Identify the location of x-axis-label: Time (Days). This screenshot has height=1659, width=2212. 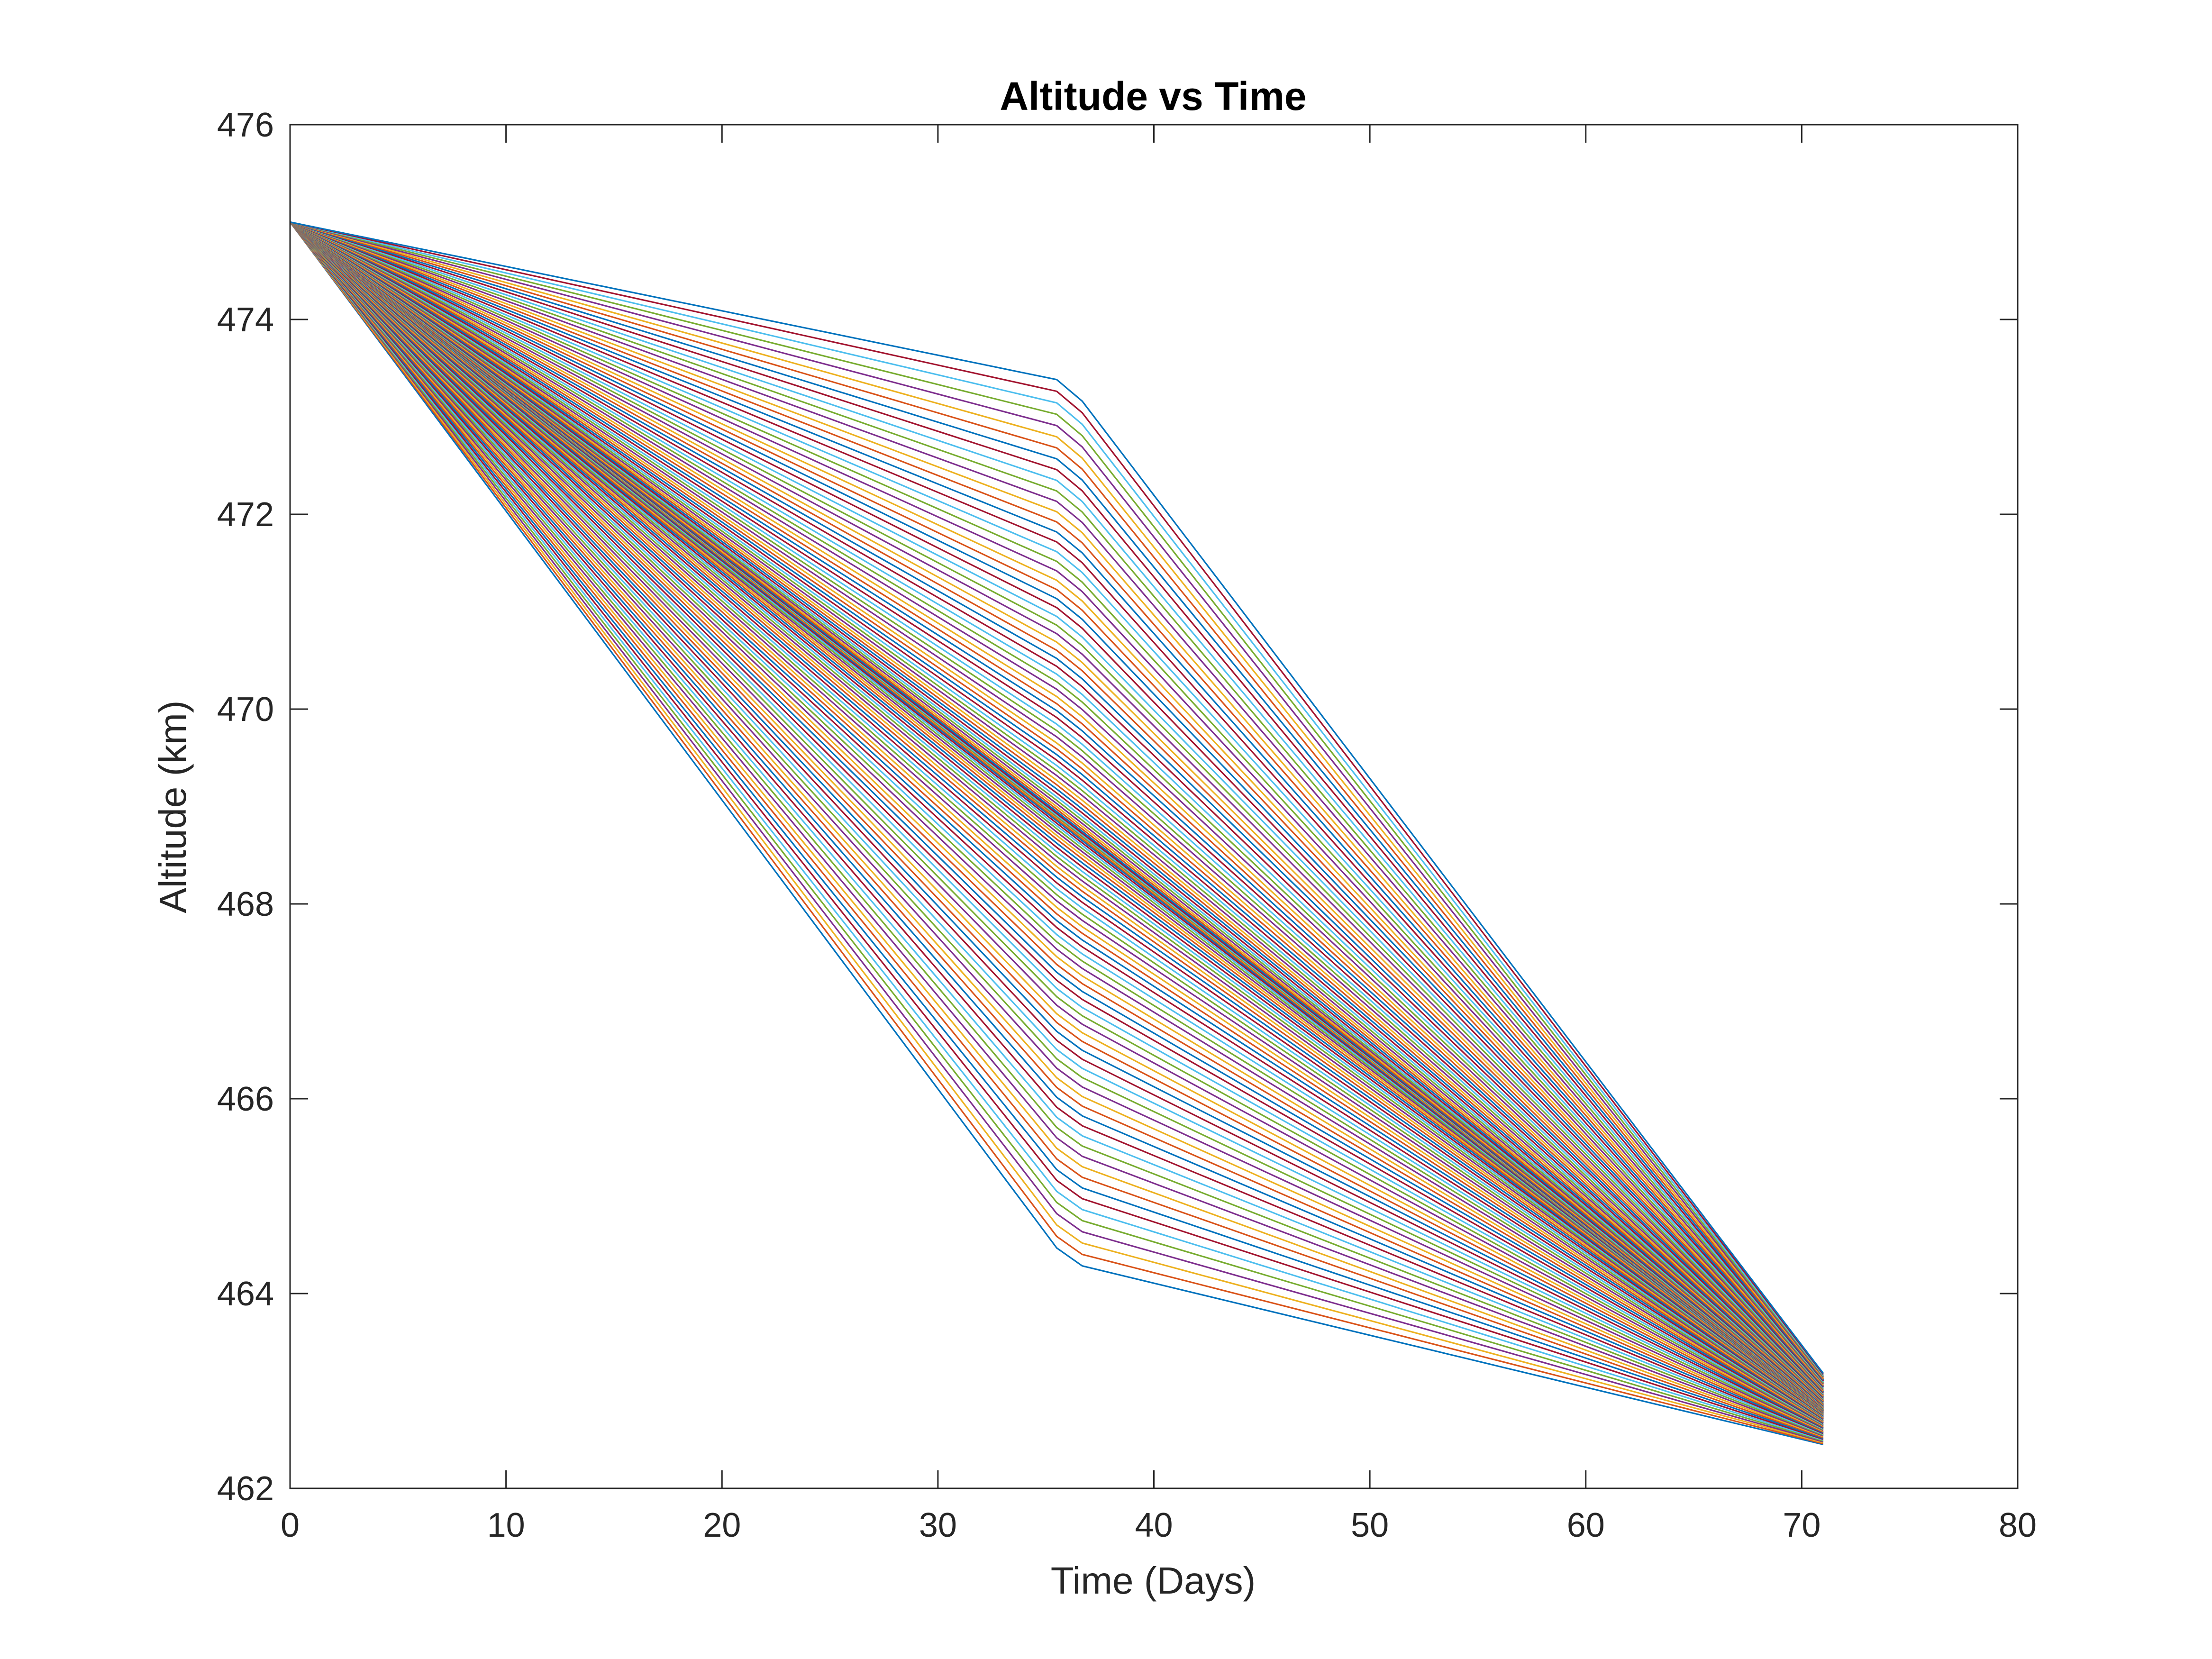
(1153, 1580).